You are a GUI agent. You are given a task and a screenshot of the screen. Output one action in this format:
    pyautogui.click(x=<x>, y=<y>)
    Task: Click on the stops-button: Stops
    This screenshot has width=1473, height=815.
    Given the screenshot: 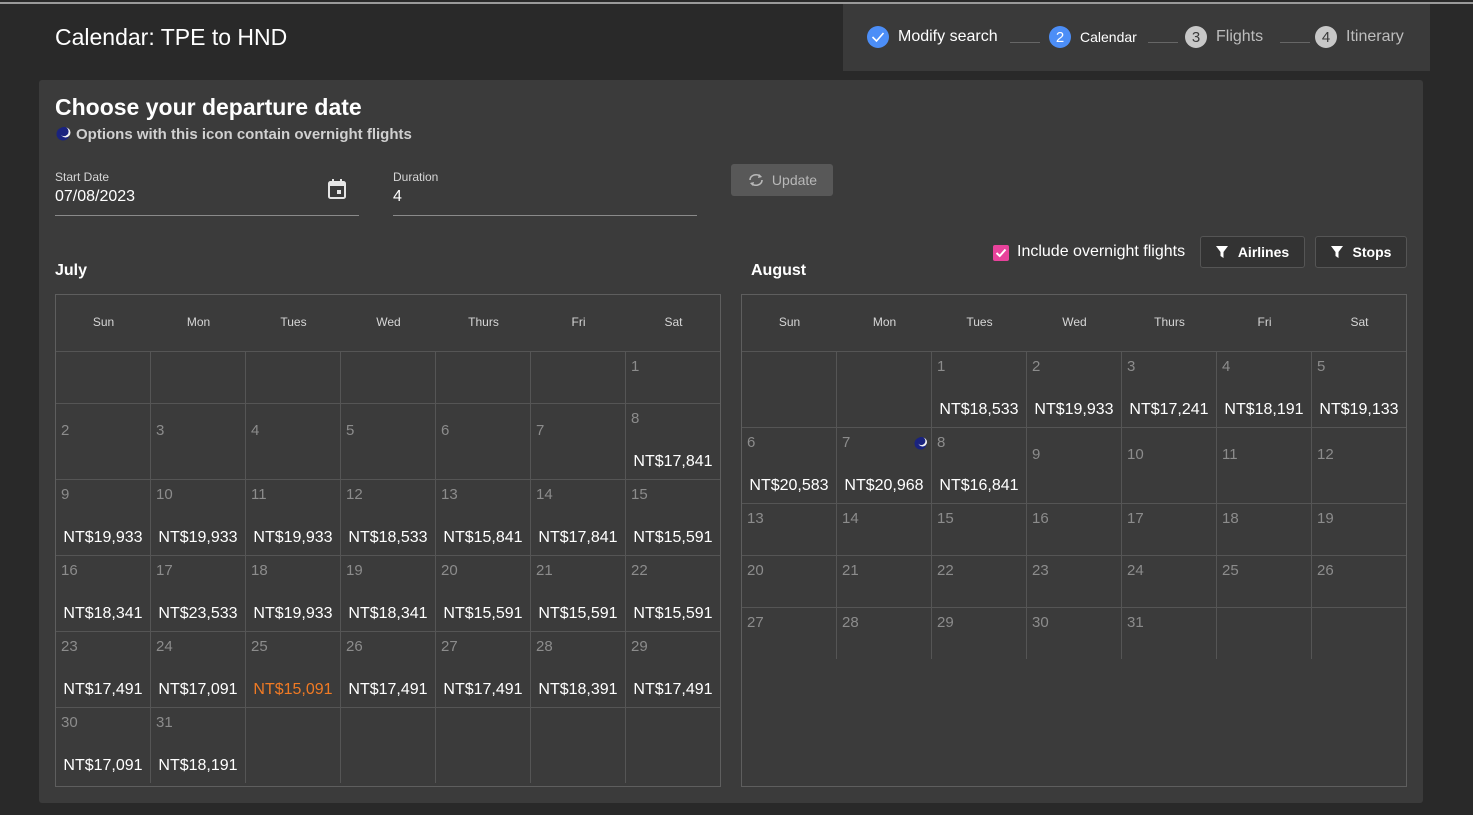 What is the action you would take?
    pyautogui.click(x=1361, y=252)
    